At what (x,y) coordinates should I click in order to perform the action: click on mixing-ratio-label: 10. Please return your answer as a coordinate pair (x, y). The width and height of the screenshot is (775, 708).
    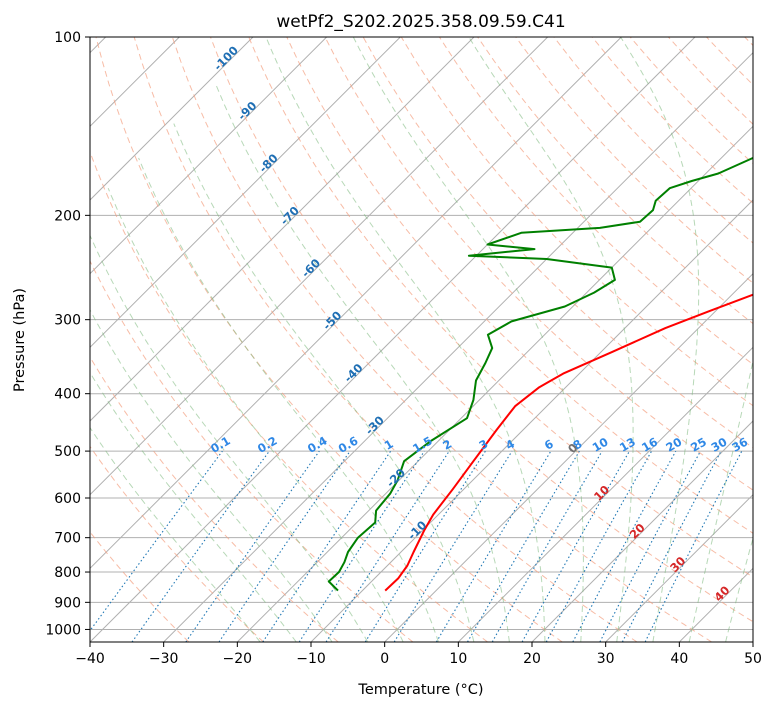
    Looking at the image, I should click on (600, 445).